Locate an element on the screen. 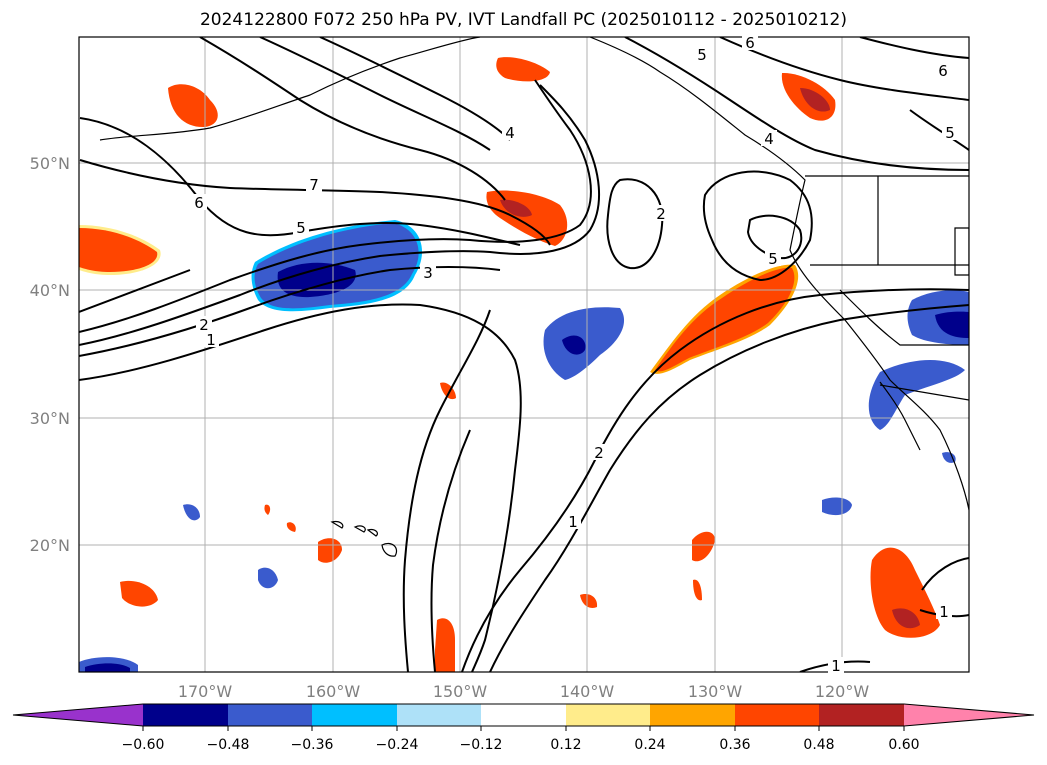  contour-label: 7 is located at coordinates (314, 185).